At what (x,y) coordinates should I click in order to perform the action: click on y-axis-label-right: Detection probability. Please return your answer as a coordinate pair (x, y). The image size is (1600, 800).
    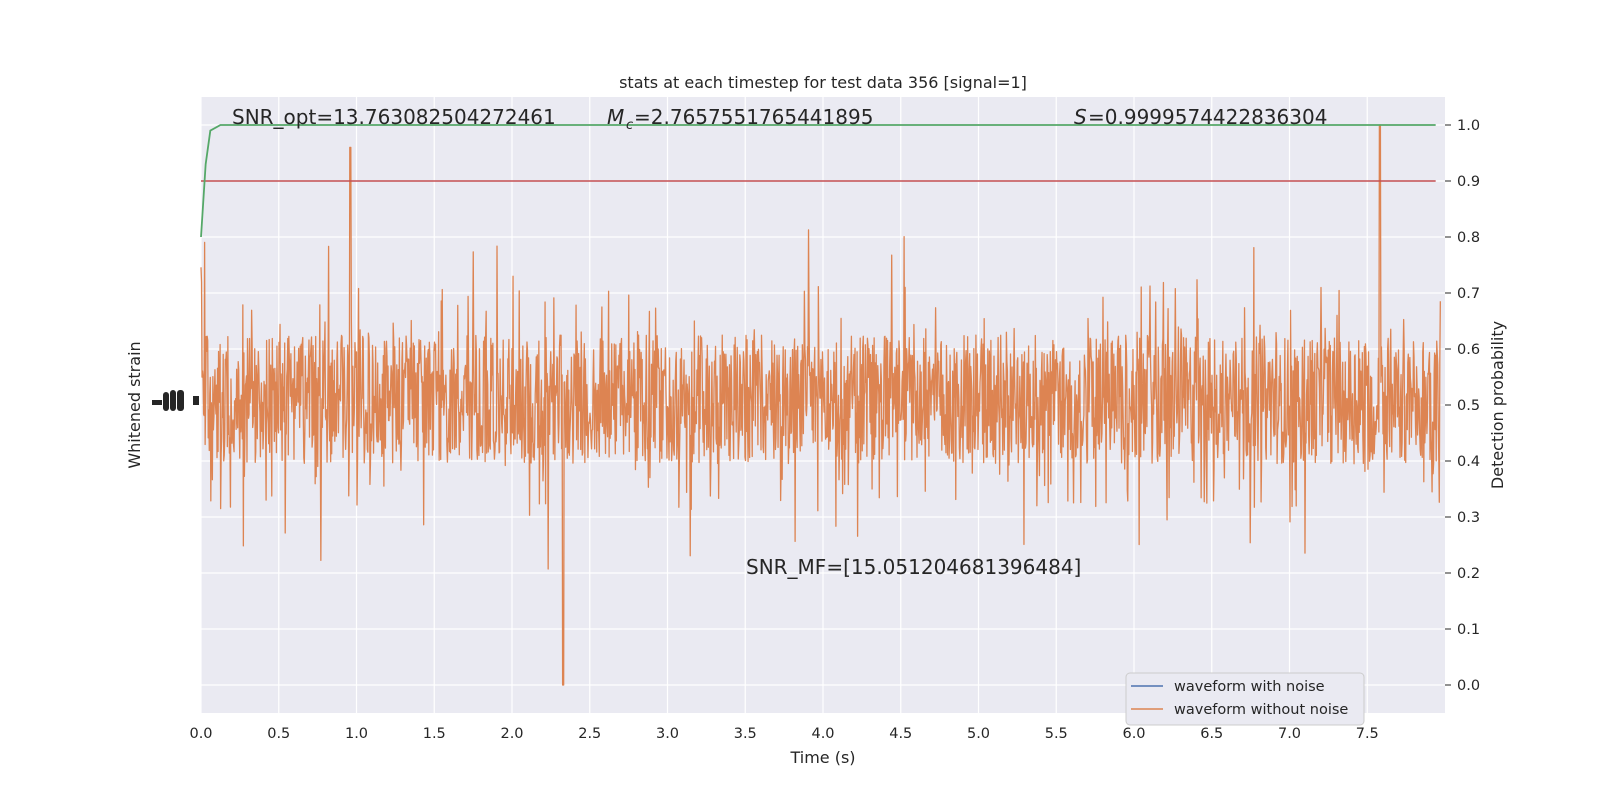
    Looking at the image, I should click on (1497, 405).